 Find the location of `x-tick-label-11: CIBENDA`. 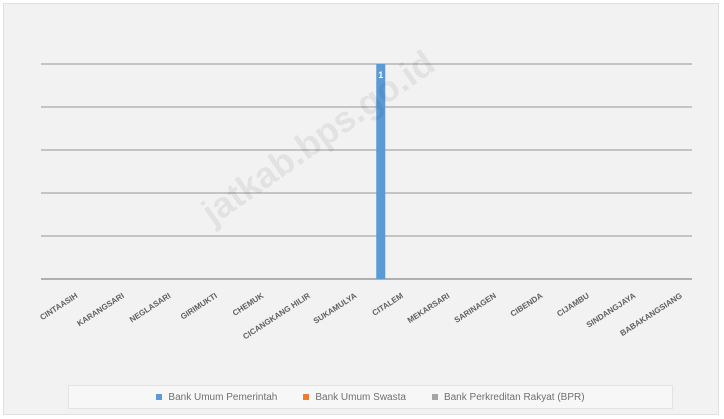

x-tick-label-11: CIBENDA is located at coordinates (527, 305).